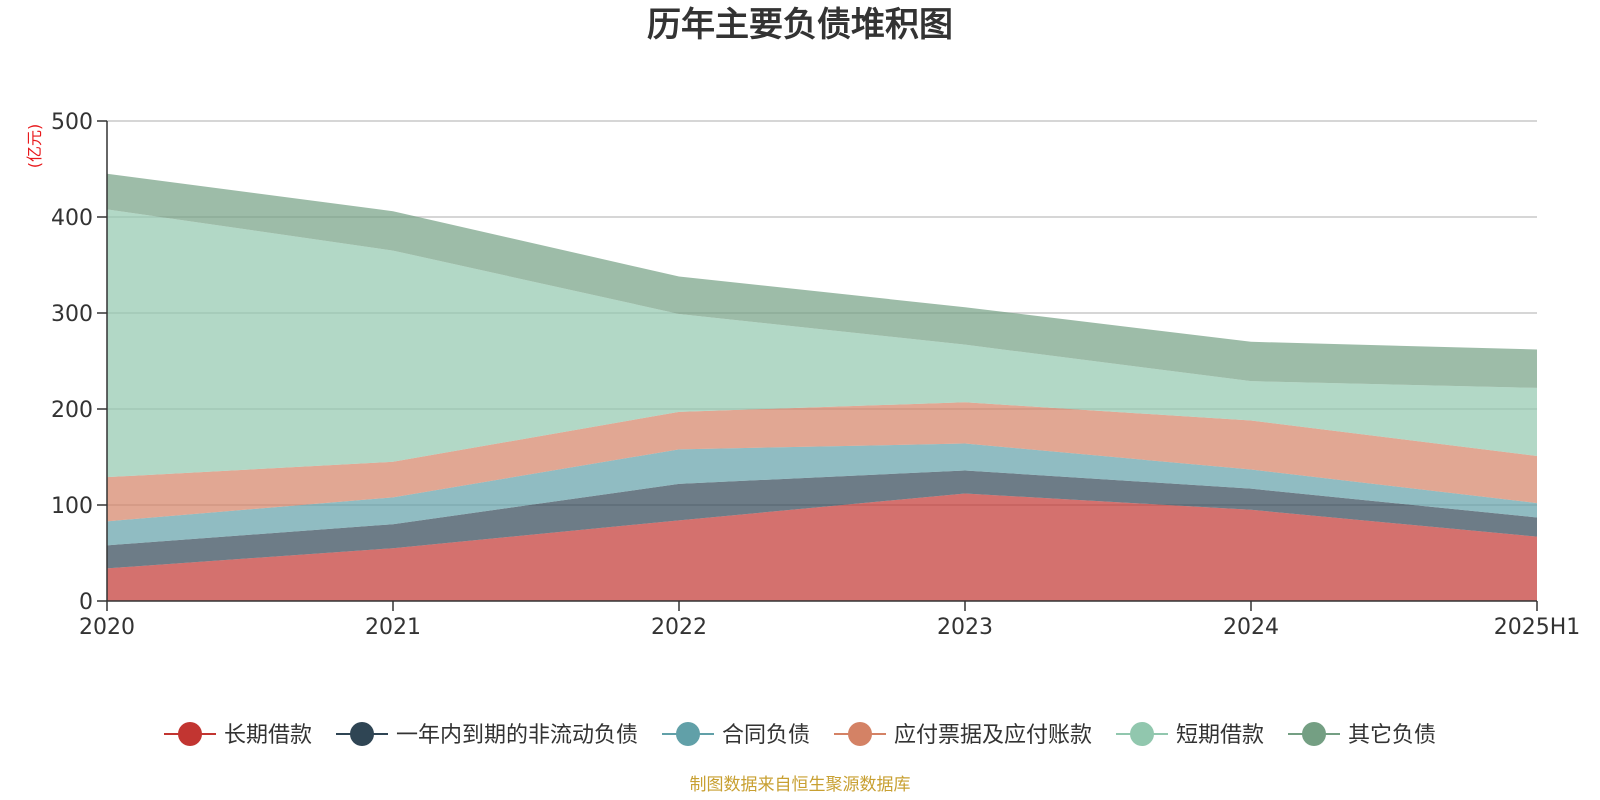  What do you see at coordinates (1220, 735) in the screenshot?
I see `legend-label: 短期借款` at bounding box center [1220, 735].